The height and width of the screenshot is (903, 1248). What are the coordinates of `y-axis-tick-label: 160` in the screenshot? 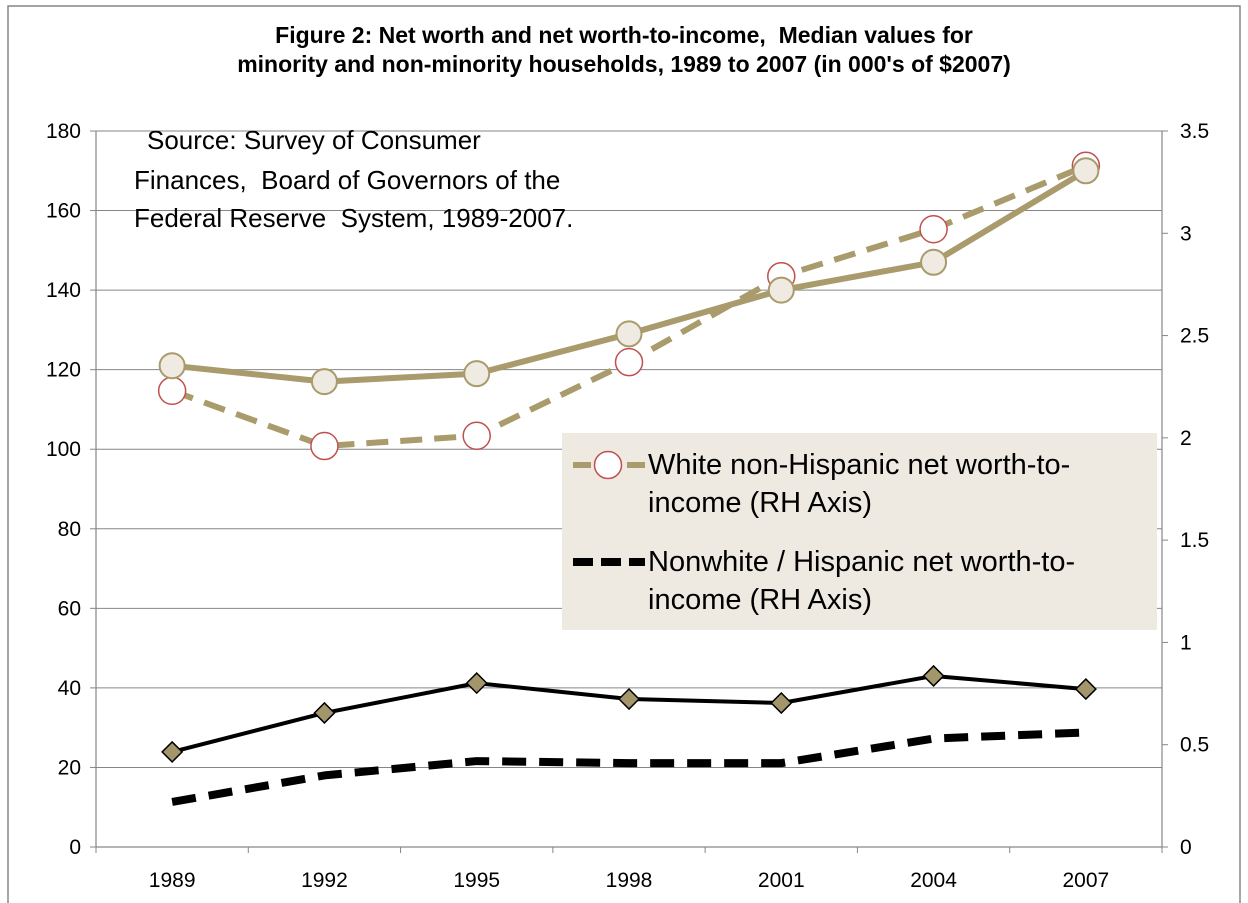 It's located at (63, 211).